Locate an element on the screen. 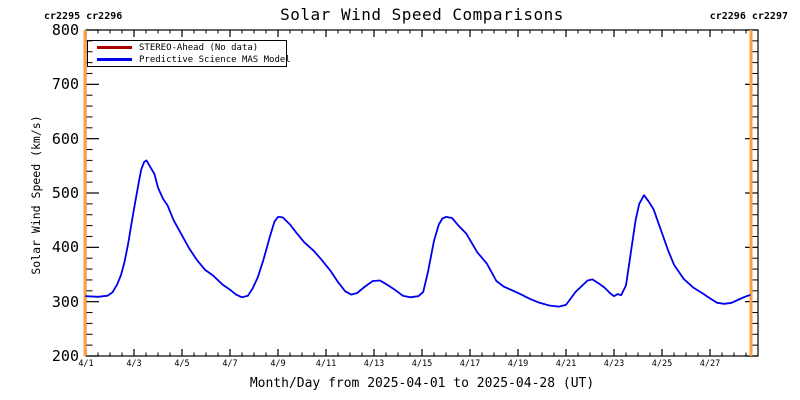 The height and width of the screenshot is (400, 800). legend-label-stereo: STEREO-Ahead (No data) is located at coordinates (199, 47).